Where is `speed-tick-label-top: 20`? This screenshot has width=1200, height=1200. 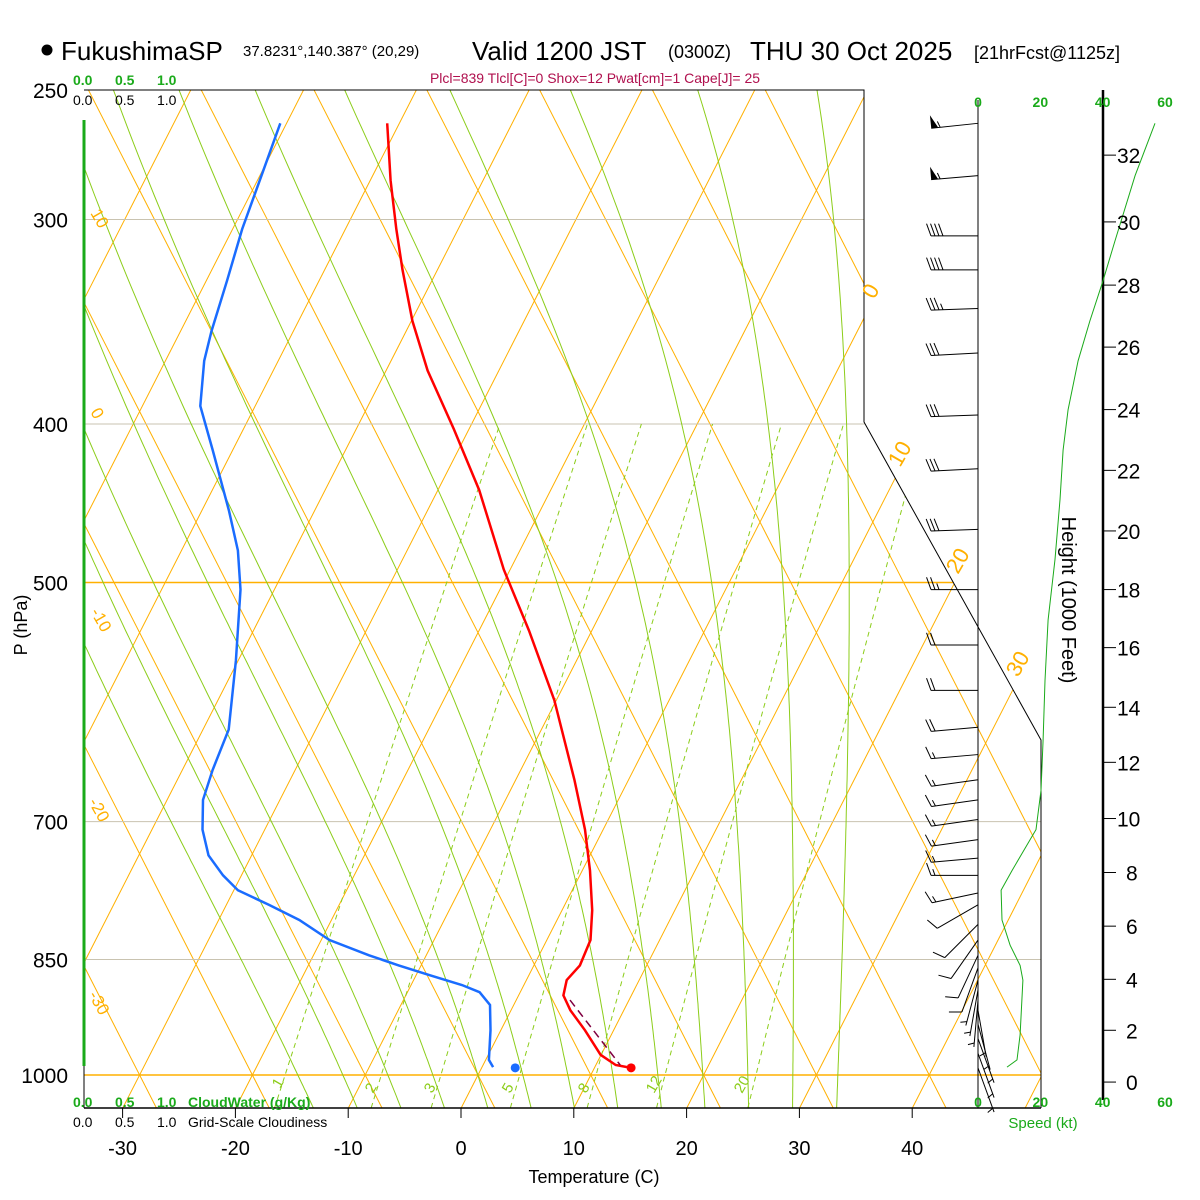
speed-tick-label-top: 20 is located at coordinates (1041, 102).